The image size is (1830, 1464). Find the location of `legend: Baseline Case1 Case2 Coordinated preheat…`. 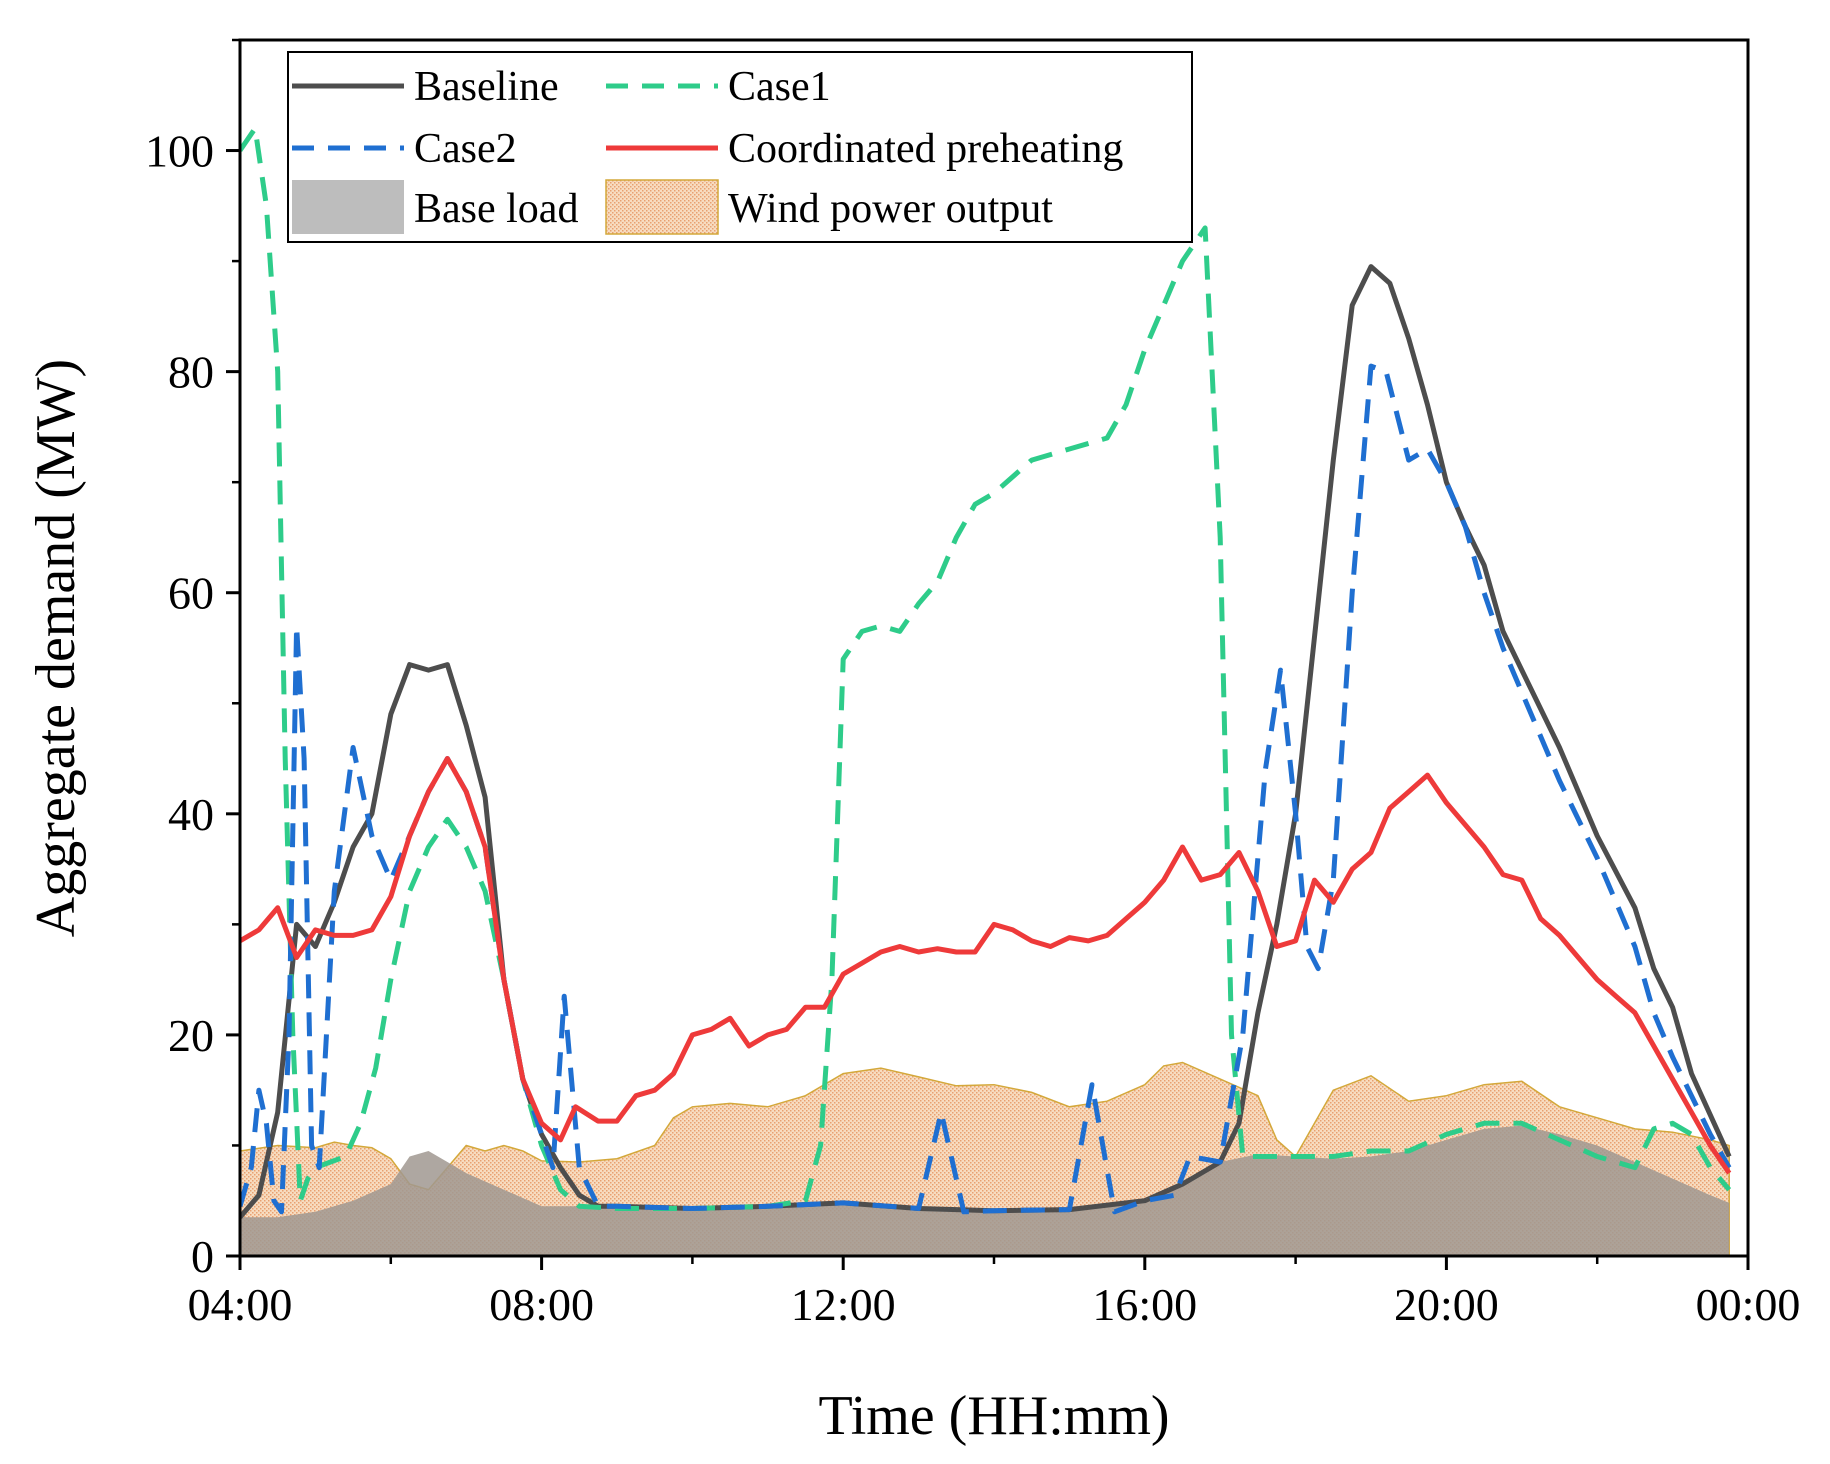

legend: Baseline Case1 Case2 Coordinated preheat… is located at coordinates (740, 147).